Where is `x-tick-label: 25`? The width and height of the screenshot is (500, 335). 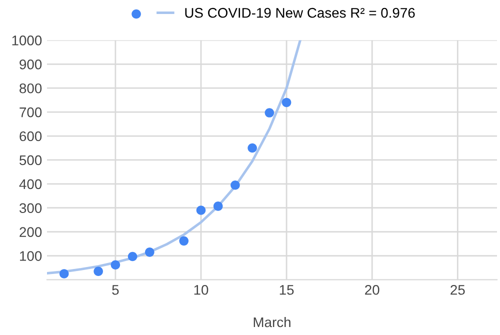
x-tick-label: 25 is located at coordinates (457, 289).